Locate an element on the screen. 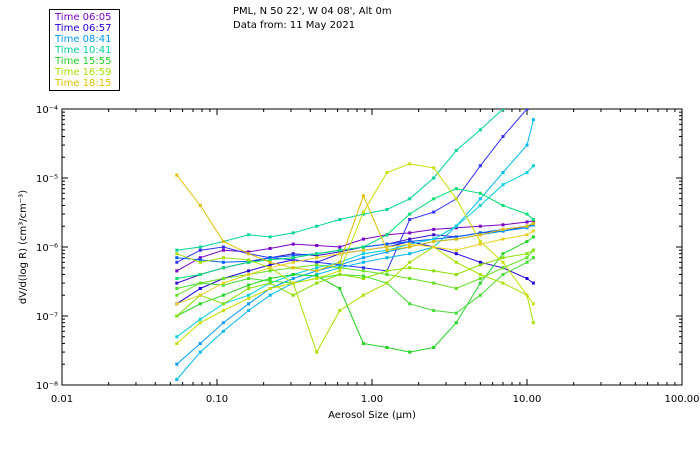  y-tick-label: 10⁻⁵ is located at coordinates (47, 179).